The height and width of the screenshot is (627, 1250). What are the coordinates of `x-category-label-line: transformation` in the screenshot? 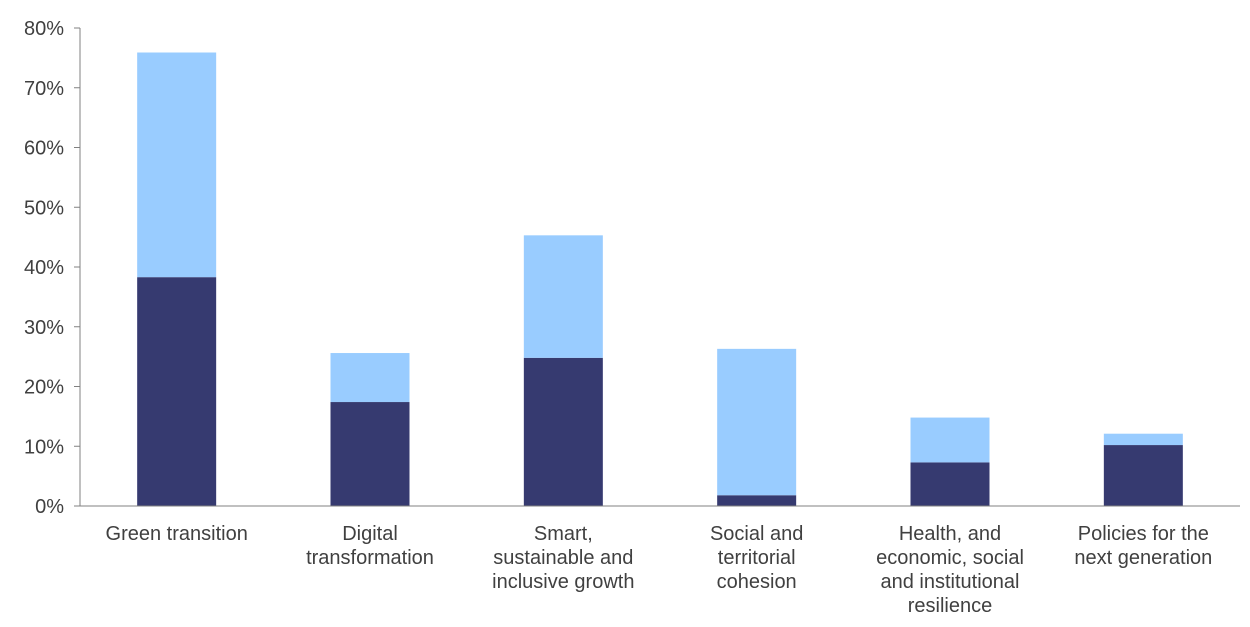 It's located at (370, 558).